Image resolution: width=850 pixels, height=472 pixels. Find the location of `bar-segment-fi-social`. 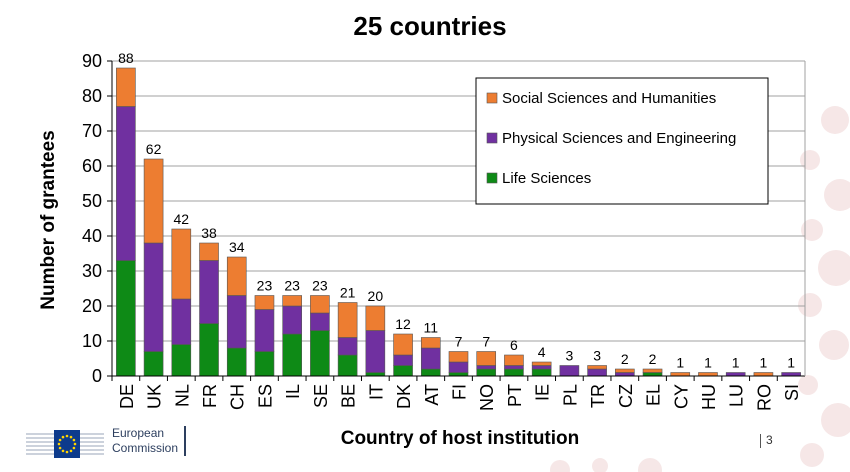

bar-segment-fi-social is located at coordinates (458, 357).